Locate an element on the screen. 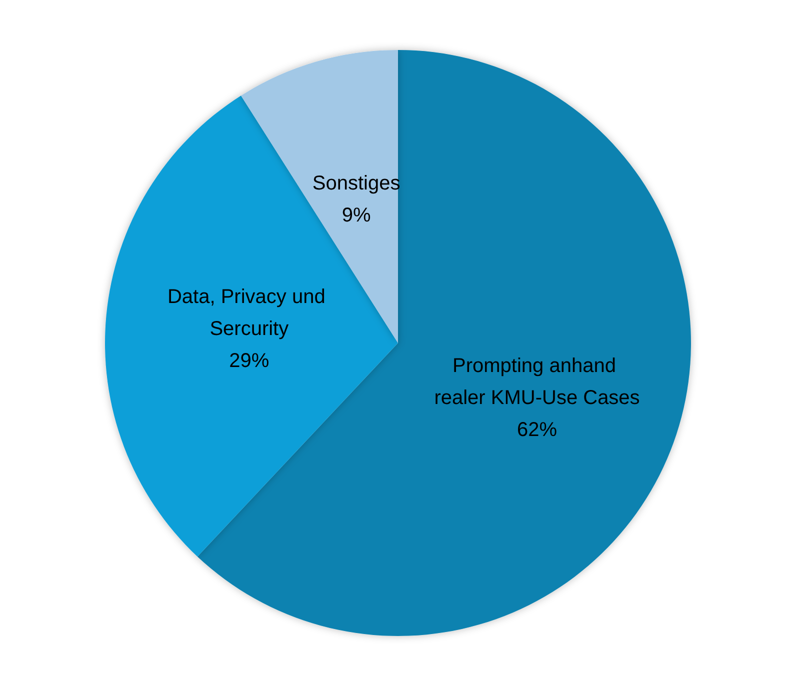 Image resolution: width=788 pixels, height=694 pixels. slice-label: Prompting anhand realer KMU-Use Cases is located at coordinates (537, 382).